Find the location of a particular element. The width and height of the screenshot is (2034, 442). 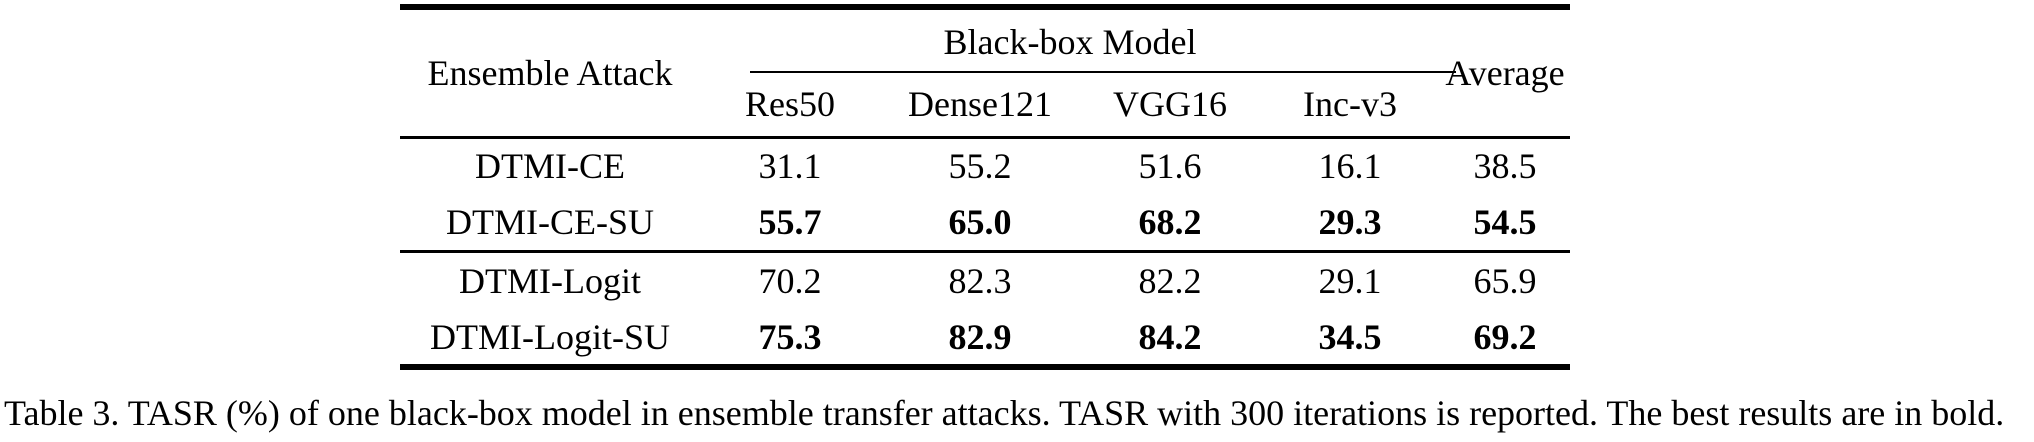

column-header-res50: Res50 is located at coordinates (790, 104).